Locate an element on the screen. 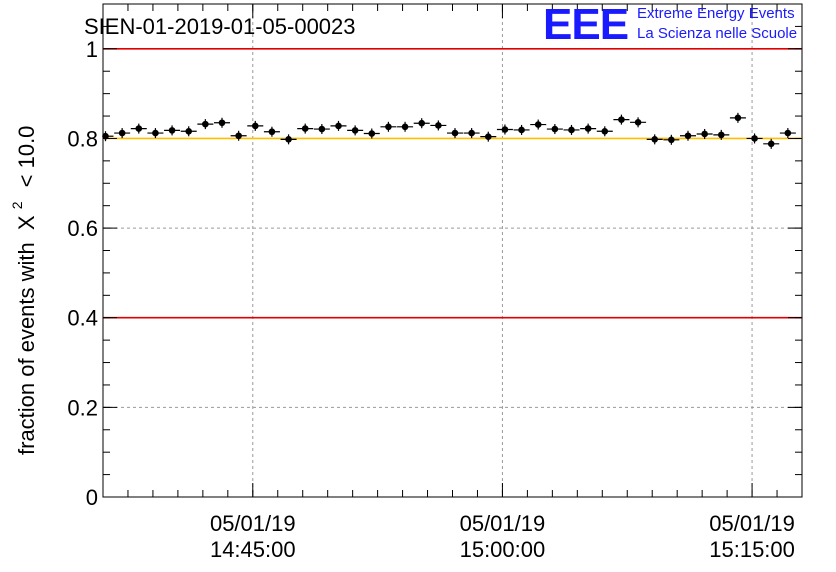 This screenshot has width=836, height=572. y-axis-label-text: fraction of events with is located at coordinates (26, 348).